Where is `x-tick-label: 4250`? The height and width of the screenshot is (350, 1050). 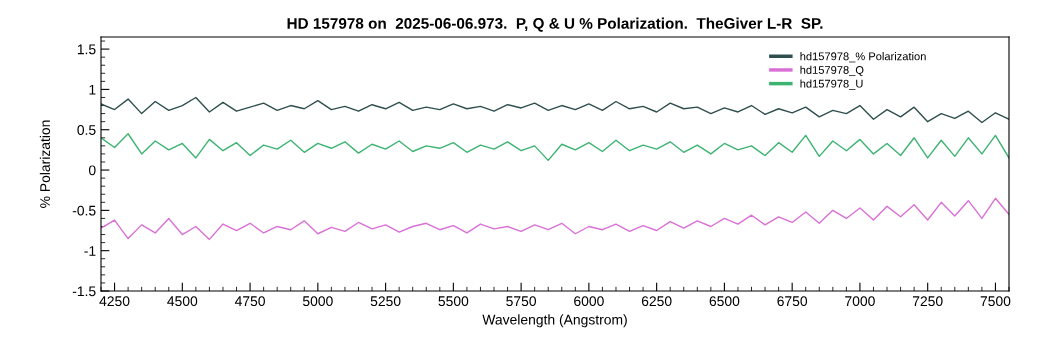
x-tick-label: 4250 is located at coordinates (114, 301).